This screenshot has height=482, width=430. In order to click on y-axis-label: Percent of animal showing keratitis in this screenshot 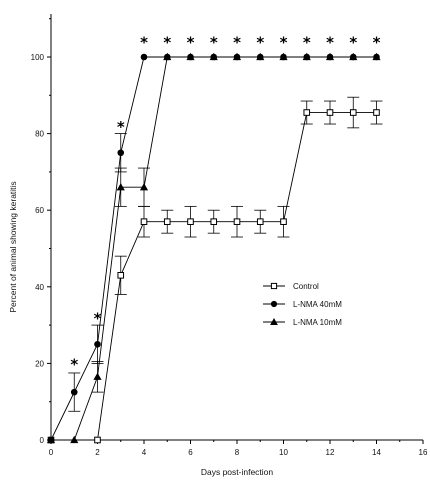, I will do `click(13, 246)`.